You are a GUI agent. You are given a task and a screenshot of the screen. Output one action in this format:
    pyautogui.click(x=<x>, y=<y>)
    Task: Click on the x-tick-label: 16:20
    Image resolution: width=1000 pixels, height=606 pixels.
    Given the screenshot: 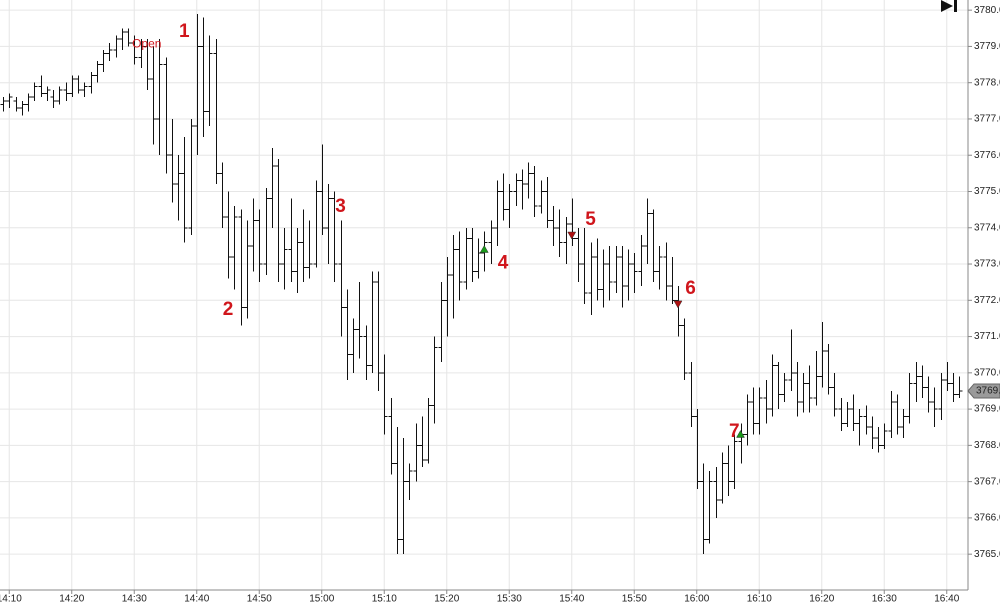 What is the action you would take?
    pyautogui.click(x=821, y=599)
    